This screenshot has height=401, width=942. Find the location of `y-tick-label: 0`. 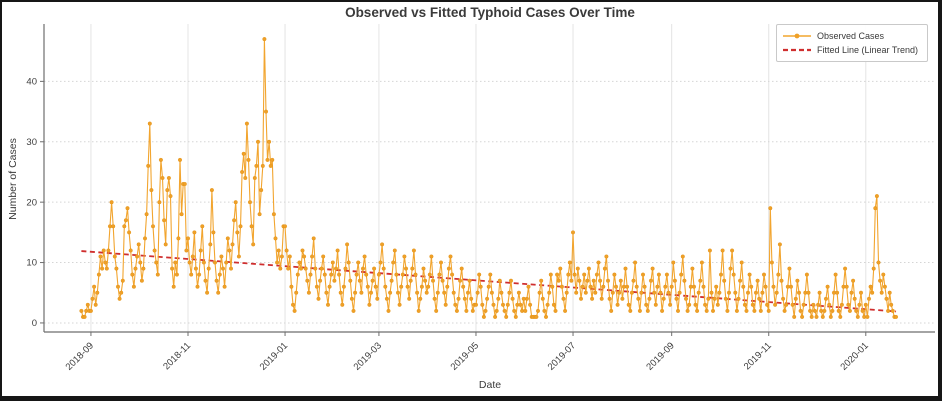

y-tick-label: 0 is located at coordinates (34, 323).